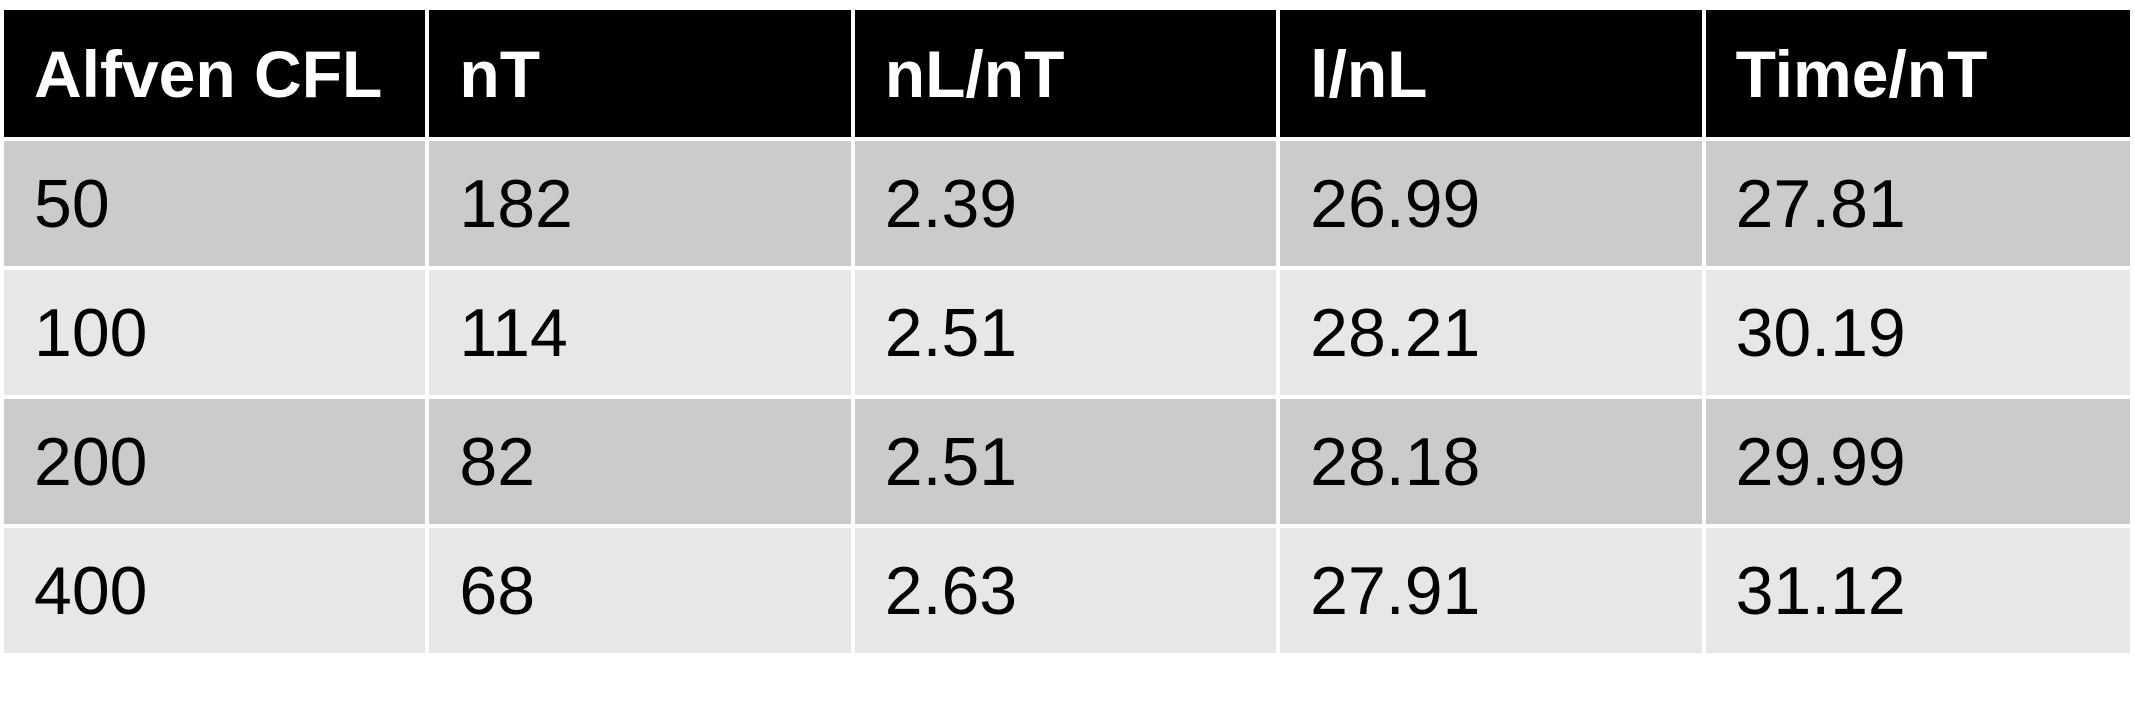  I want to click on header-cell-nt: nT, so click(640, 73).